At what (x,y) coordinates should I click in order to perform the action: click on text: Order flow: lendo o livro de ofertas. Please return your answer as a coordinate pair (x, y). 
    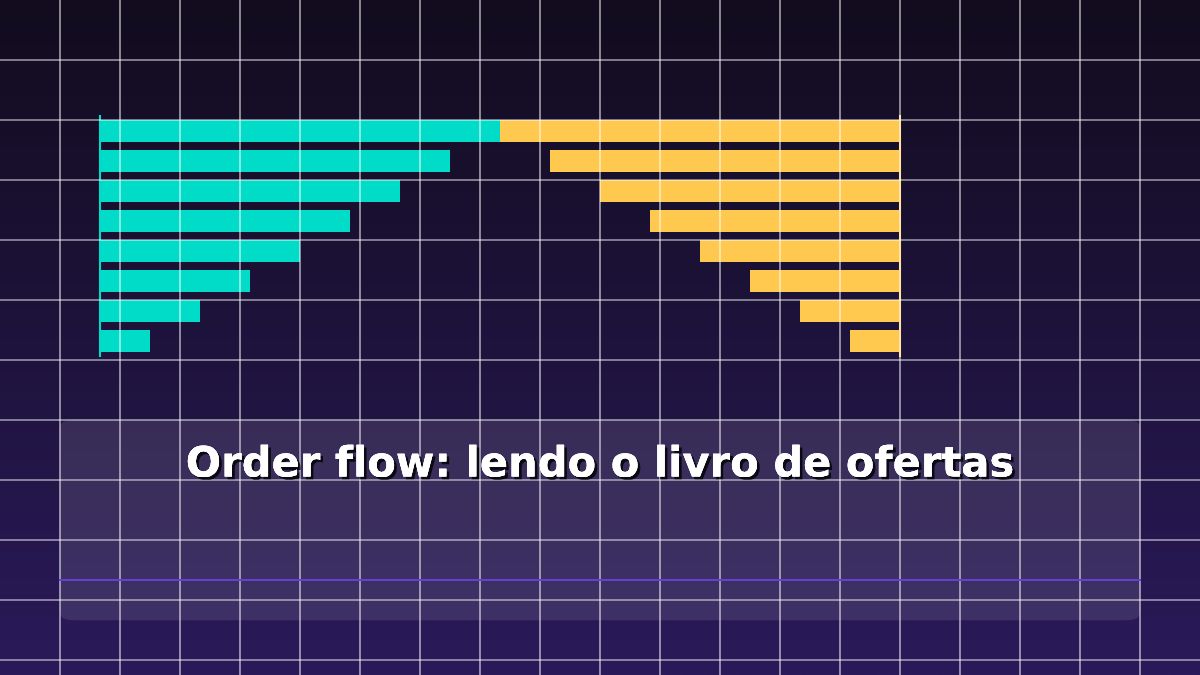
    Looking at the image, I should click on (601, 462).